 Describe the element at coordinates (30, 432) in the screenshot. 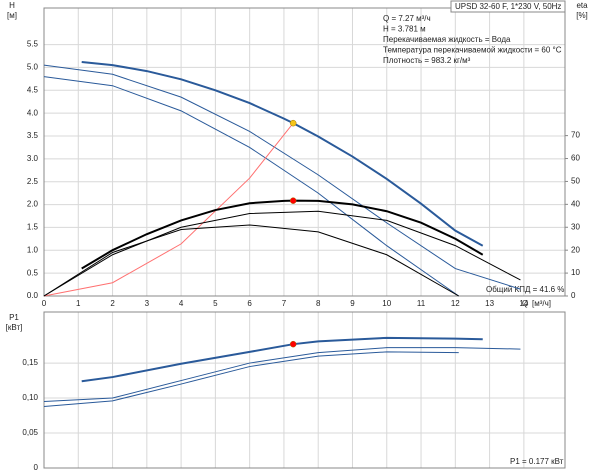

I see `y-tick-label: 0,05` at that location.